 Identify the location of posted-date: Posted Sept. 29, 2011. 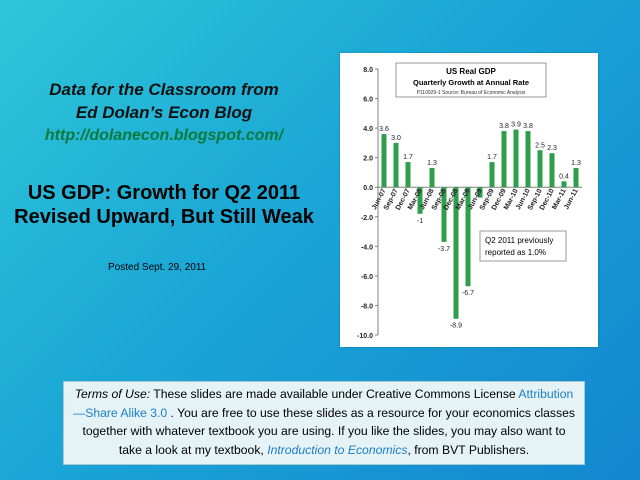
(157, 267).